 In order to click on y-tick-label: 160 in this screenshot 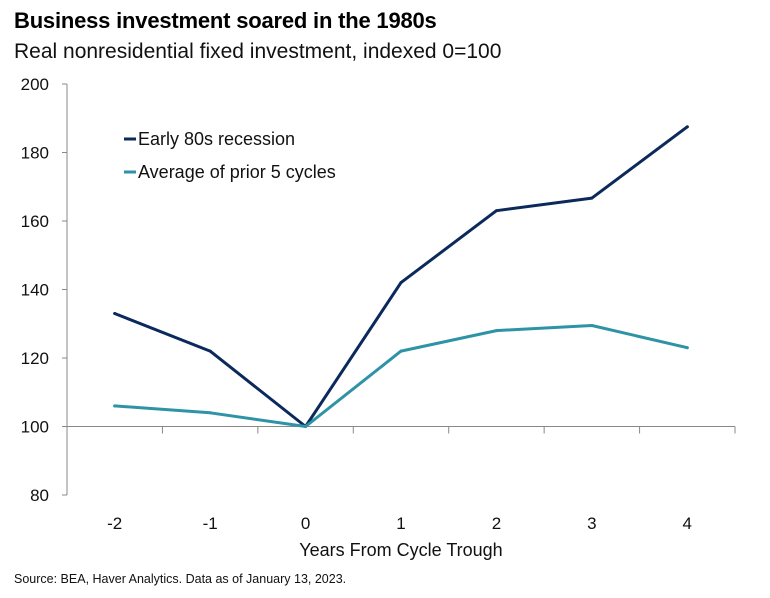, I will do `click(35, 221)`.